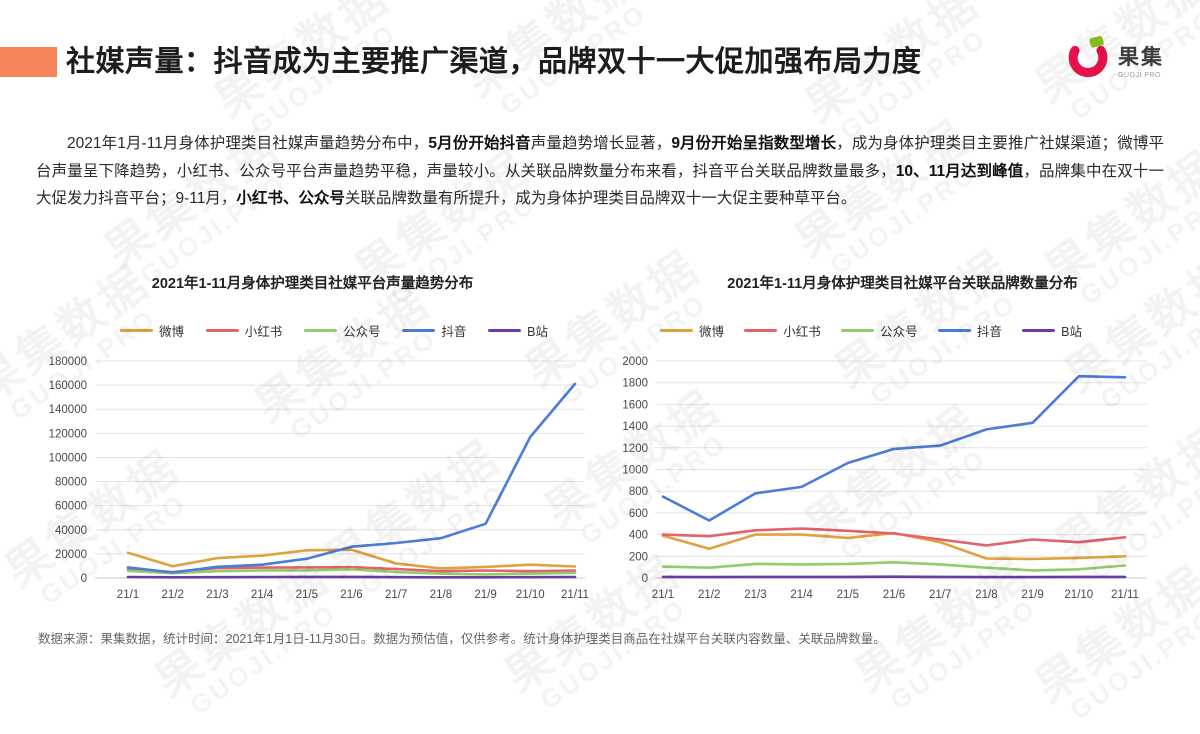  What do you see at coordinates (902, 282) in the screenshot?
I see `brand-chart-title: 2021年1-11月身体护理类目社媒平台关联品牌数量分布` at bounding box center [902, 282].